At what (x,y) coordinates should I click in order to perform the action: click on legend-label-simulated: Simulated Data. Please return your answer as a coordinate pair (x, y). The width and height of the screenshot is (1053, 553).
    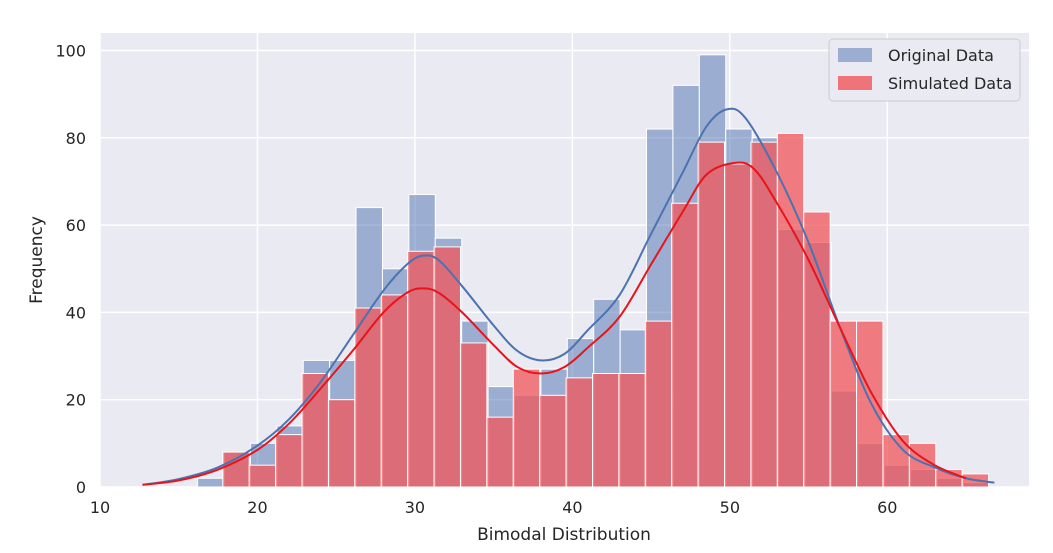
    Looking at the image, I should click on (950, 83).